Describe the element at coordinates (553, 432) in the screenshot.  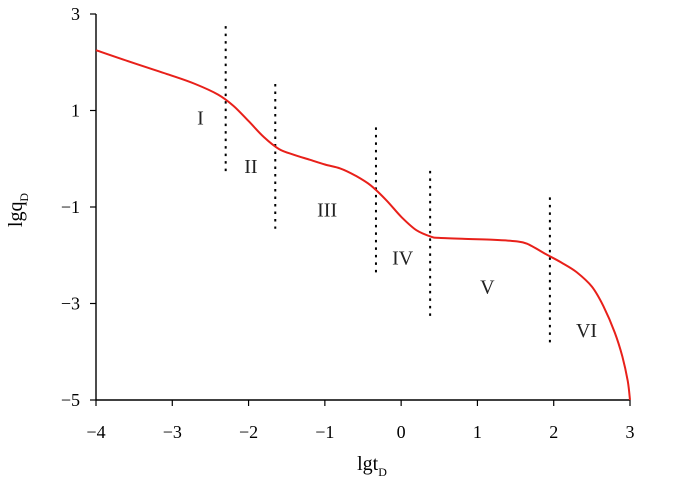
I see `x-tick-label: 2` at that location.